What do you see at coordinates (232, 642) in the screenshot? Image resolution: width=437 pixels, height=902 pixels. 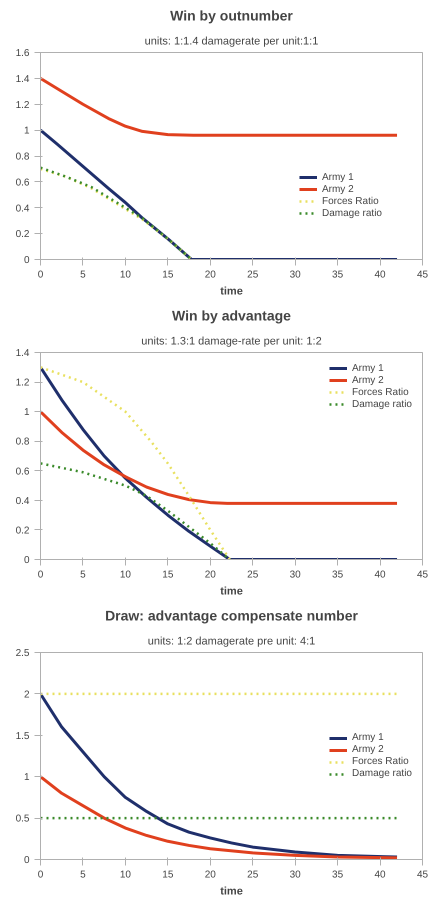 I see `chart-subtitle: units: 1:2 damagerate pre unit: 4:1` at bounding box center [232, 642].